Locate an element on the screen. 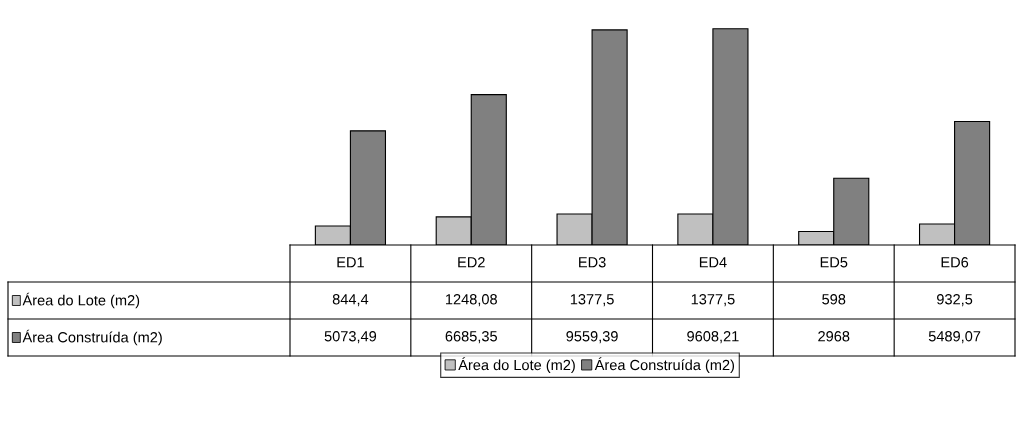 This screenshot has width=1019, height=423. x-tick-label: ED2 is located at coordinates (471, 262).